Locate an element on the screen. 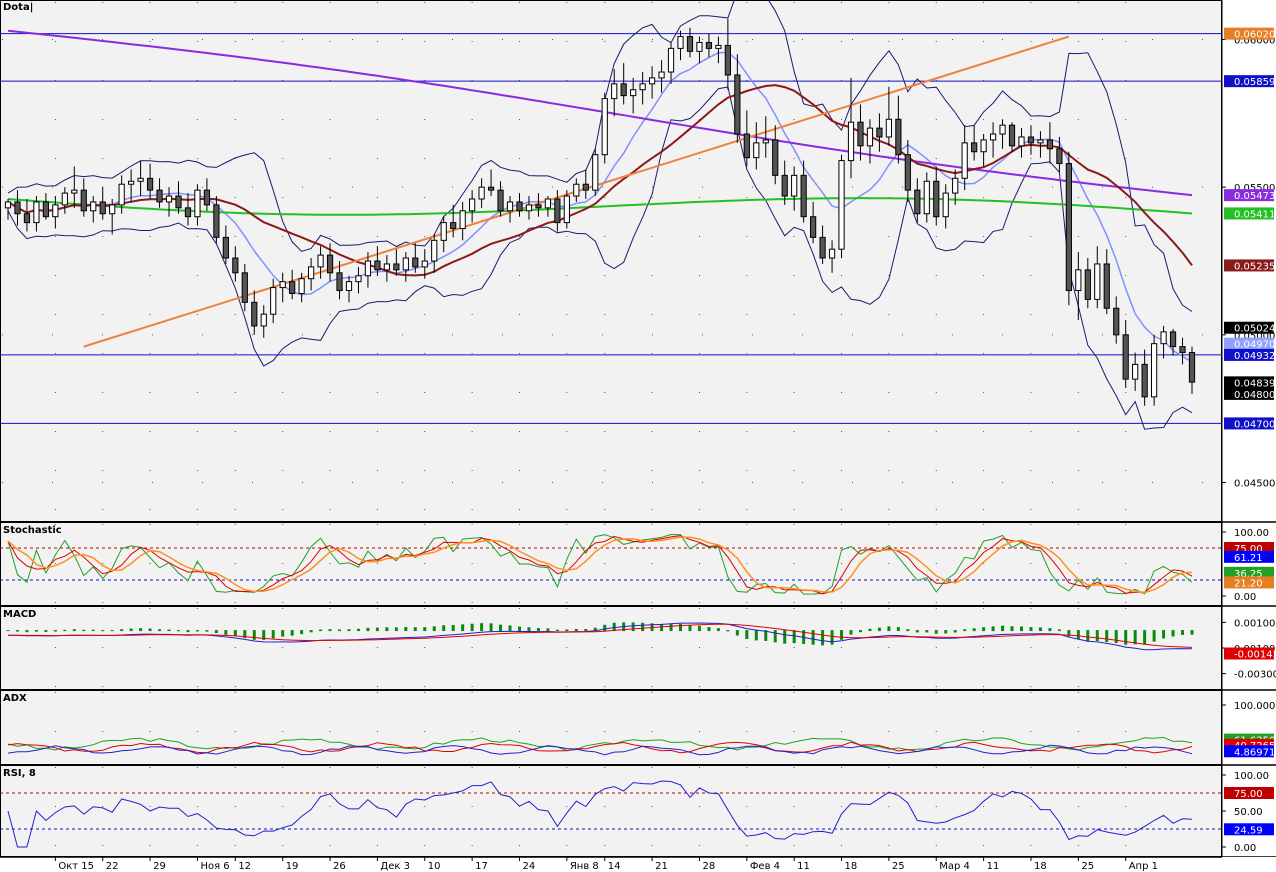 Image resolution: width=1276 pixels, height=872 pixels. stoch-slow is located at coordinates (600, 565).